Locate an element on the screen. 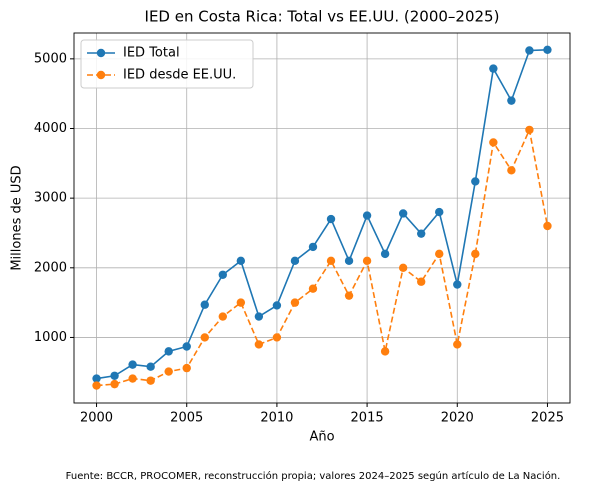 The image size is (599, 490). x-axis-label: Año is located at coordinates (321, 437).